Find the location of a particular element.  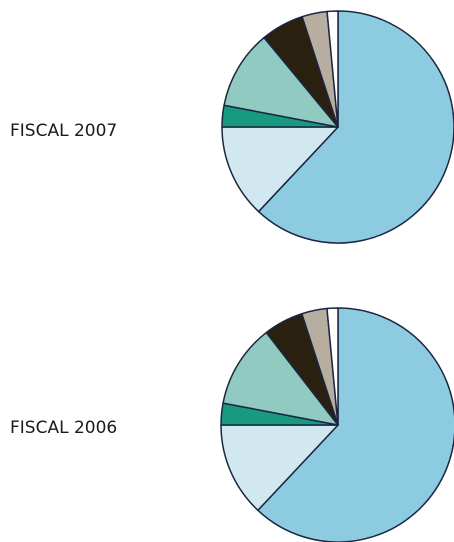

chart-title: FISCAL 2006 is located at coordinates (63, 428).